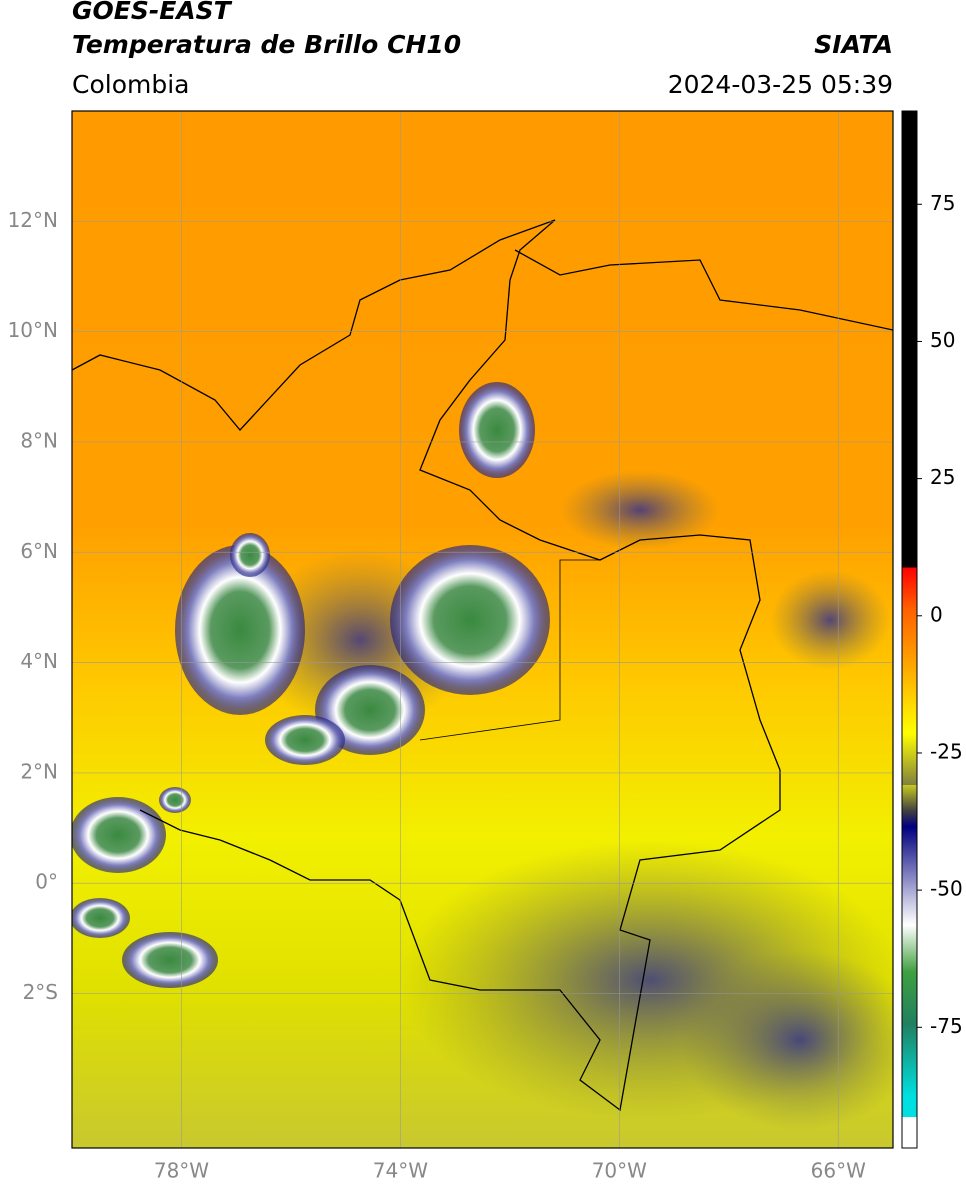  I want to click on colorbar-tick-label: 25, so click(942, 477).